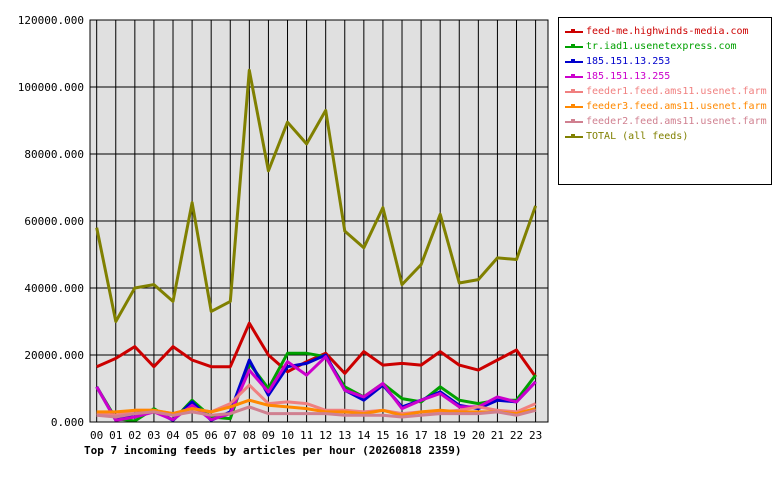 The width and height of the screenshot is (780, 480). Describe the element at coordinates (628, 61) in the screenshot. I see `legend-label: 185.151.13.253` at that location.